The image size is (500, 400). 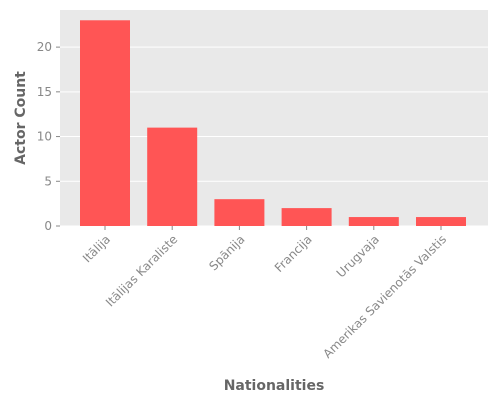 I want to click on y-tick-label: 5, so click(x=48, y=181).